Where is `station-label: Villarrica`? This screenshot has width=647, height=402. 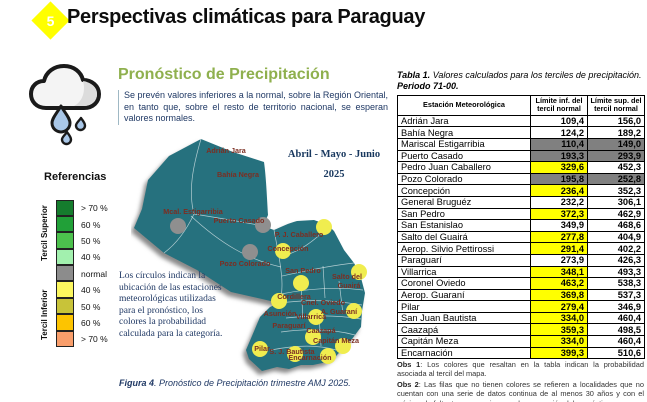 station-label: Villarrica is located at coordinates (311, 316).